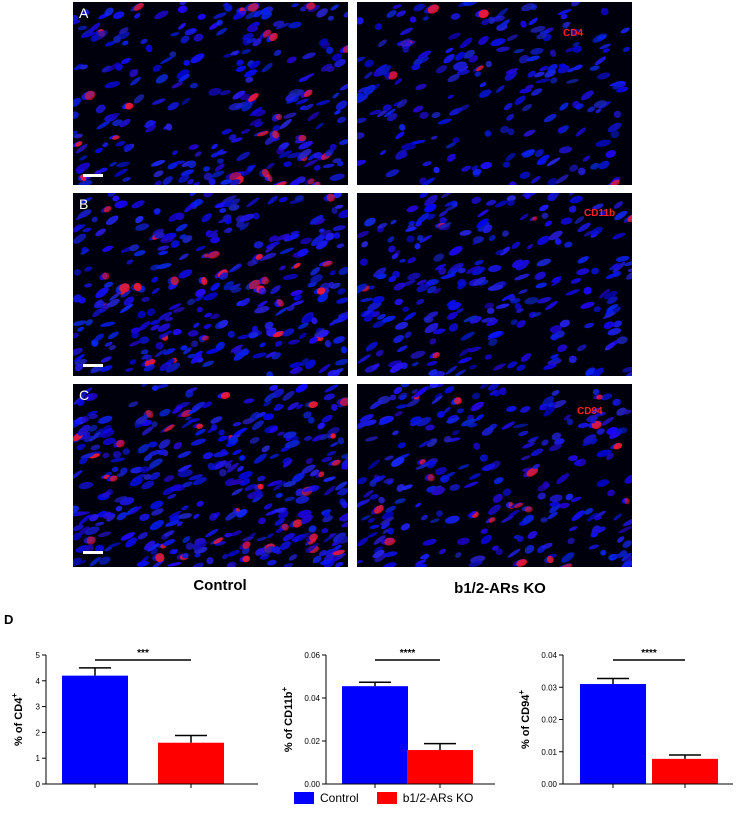 This screenshot has width=737, height=835. What do you see at coordinates (38, 758) in the screenshot?
I see `y-tick-label: 1` at bounding box center [38, 758].